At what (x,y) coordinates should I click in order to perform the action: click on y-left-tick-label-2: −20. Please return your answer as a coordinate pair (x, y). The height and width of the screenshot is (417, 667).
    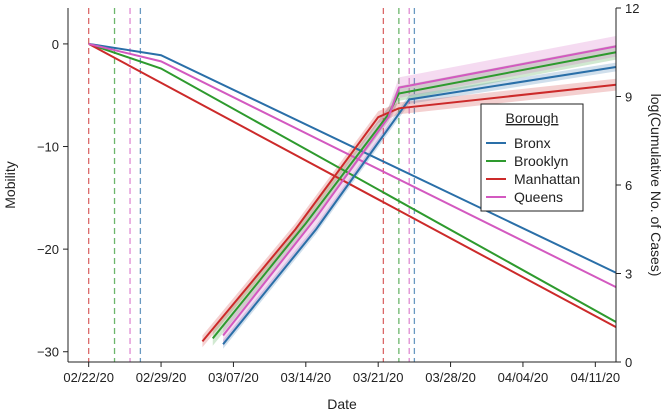
    Looking at the image, I should click on (48, 249).